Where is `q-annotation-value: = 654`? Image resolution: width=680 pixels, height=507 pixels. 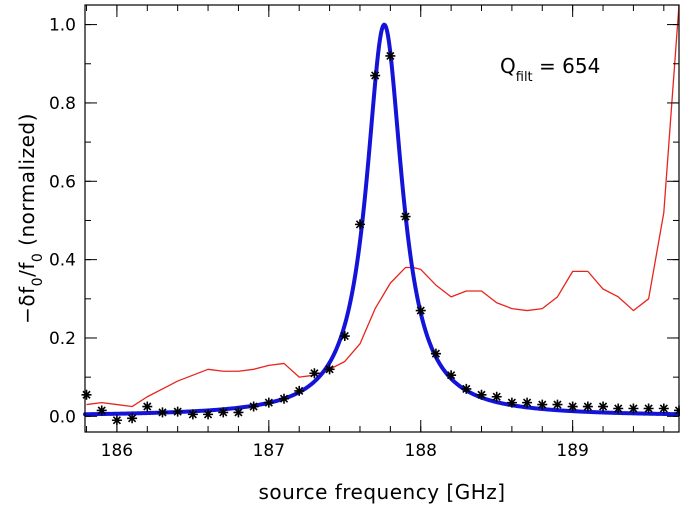
q-annotation-value: = 654 is located at coordinates (567, 66).